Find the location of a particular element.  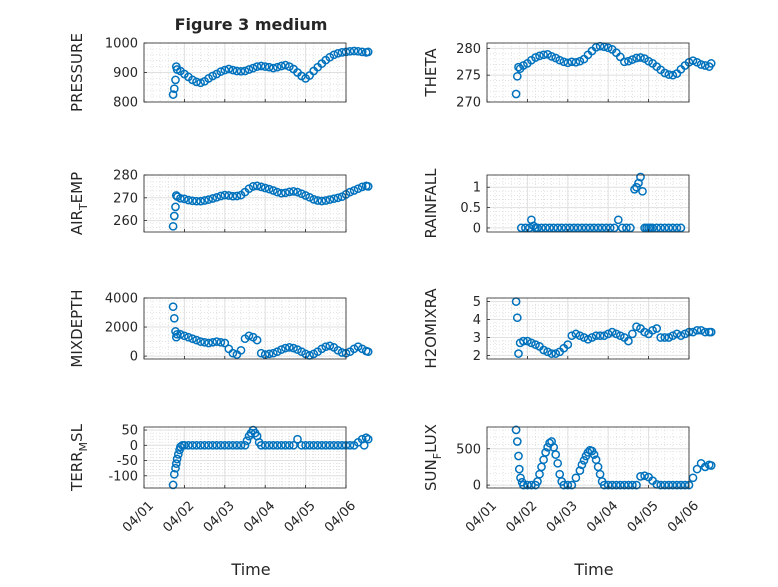

x-tick-label: 04/04 is located at coordinates (602, 516).